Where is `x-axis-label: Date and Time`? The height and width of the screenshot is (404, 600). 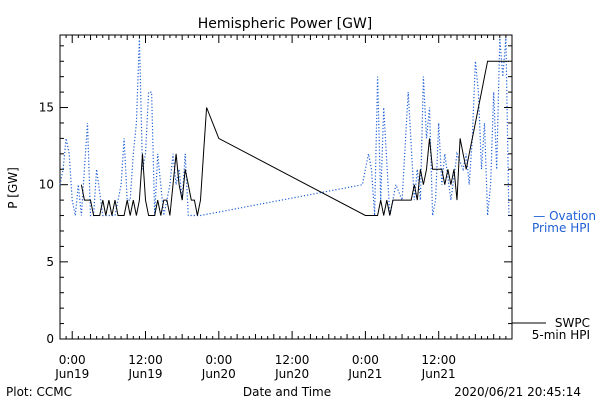
x-axis-label: Date and Time is located at coordinates (287, 392).